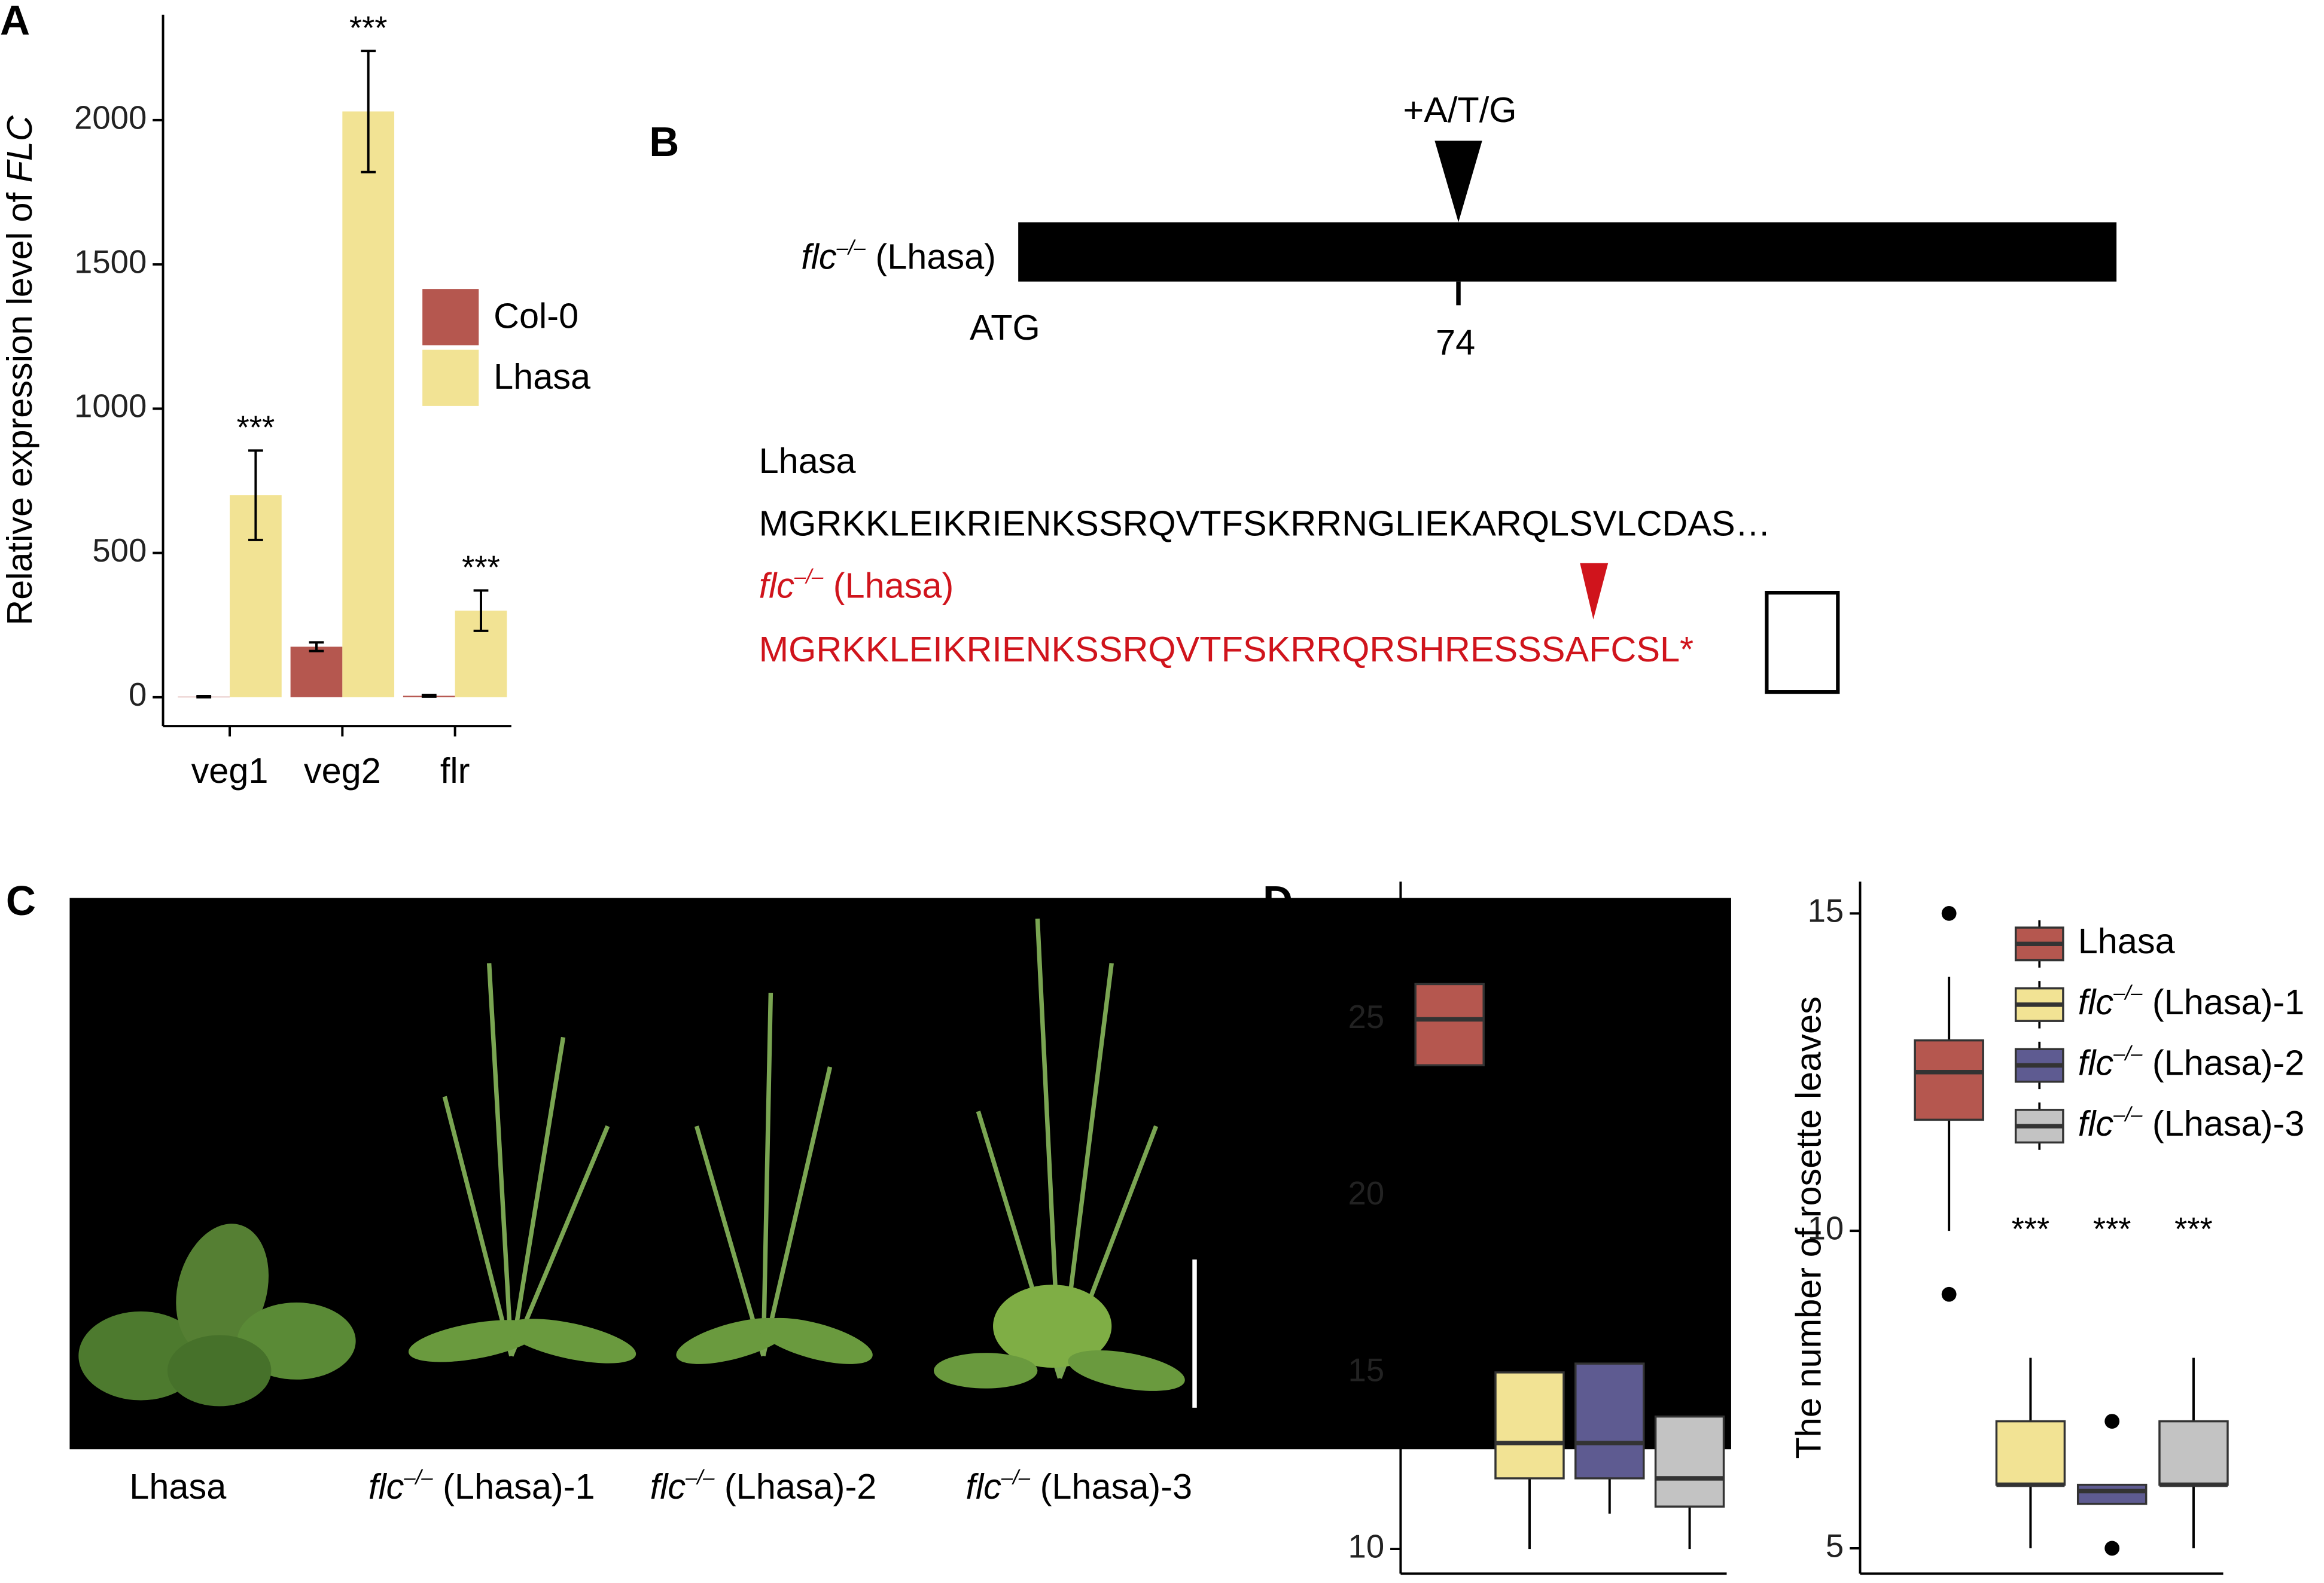 The image size is (2324, 1583). I want to click on y-tick-label: 20, so click(1366, 1193).